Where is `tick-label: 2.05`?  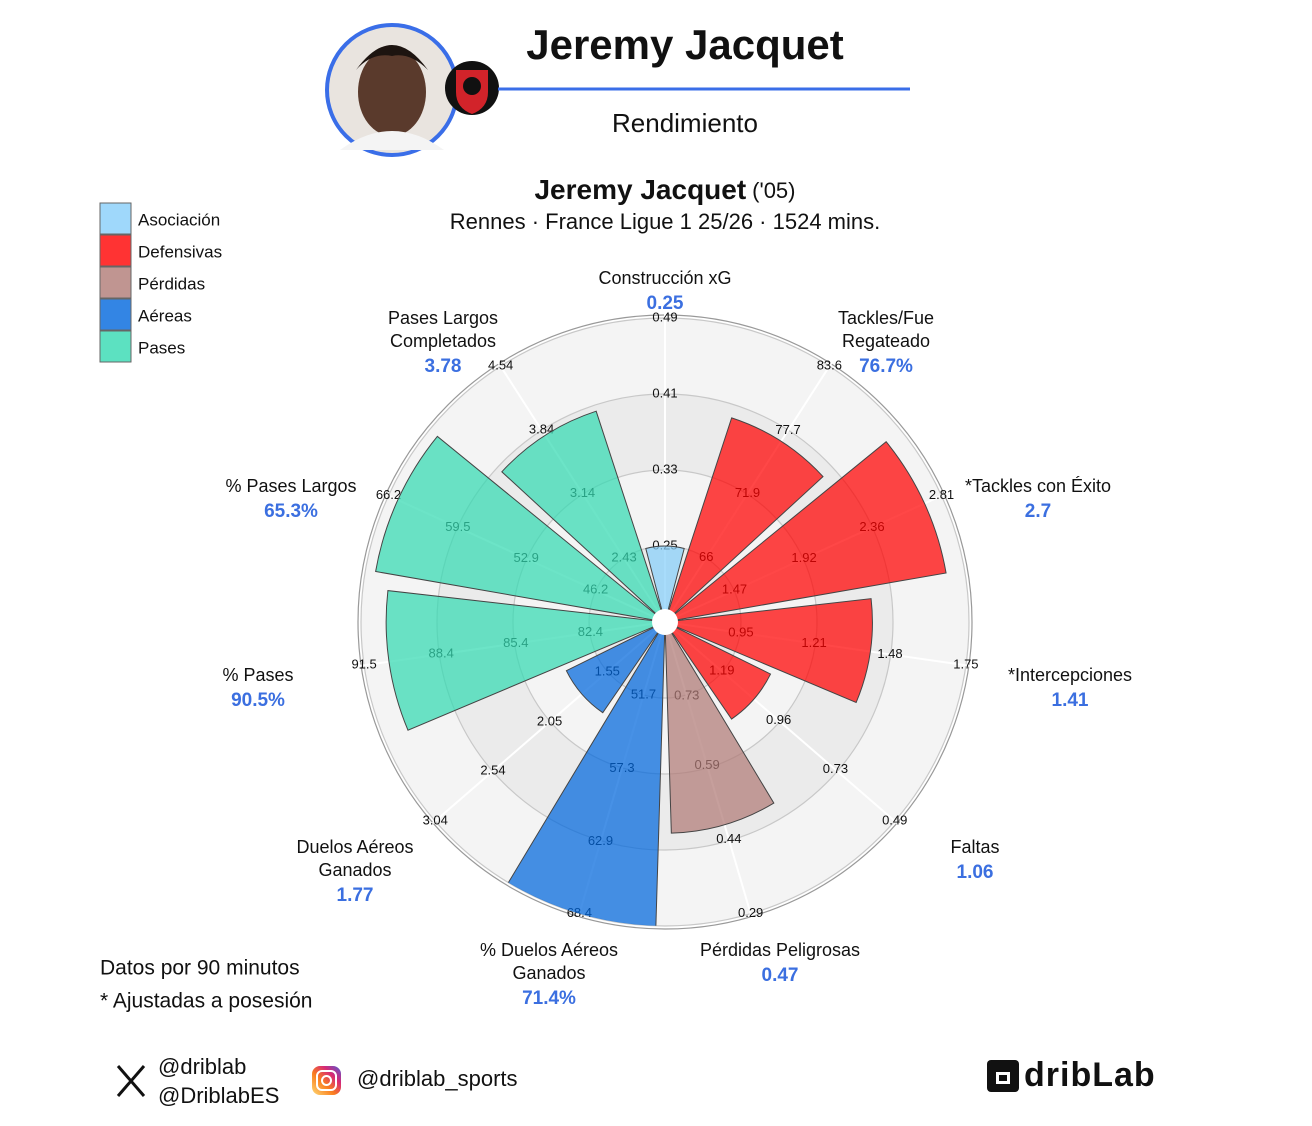 tick-label: 2.05 is located at coordinates (549, 720).